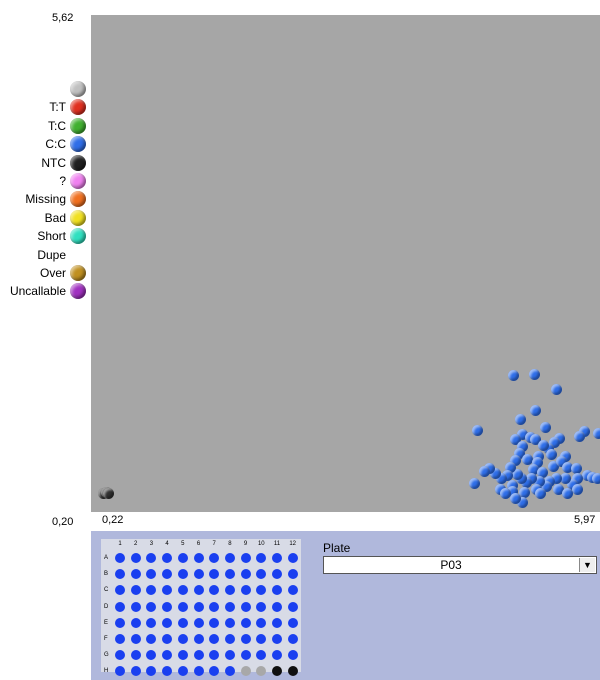  I want to click on plate-dropdown: P03 ▼, so click(460, 565).